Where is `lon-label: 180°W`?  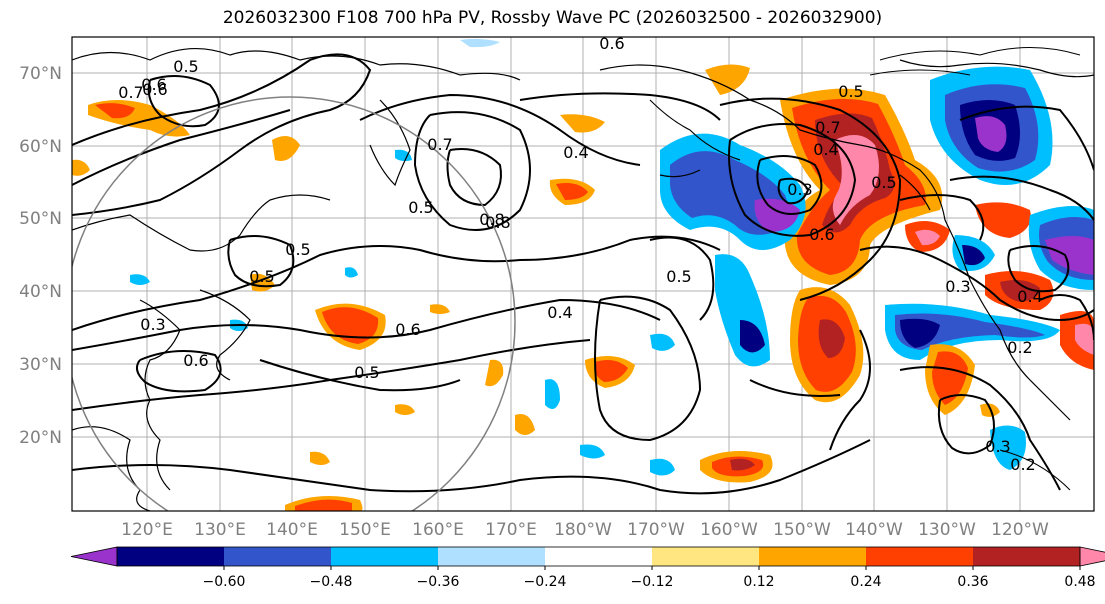 lon-label: 180°W is located at coordinates (583, 530).